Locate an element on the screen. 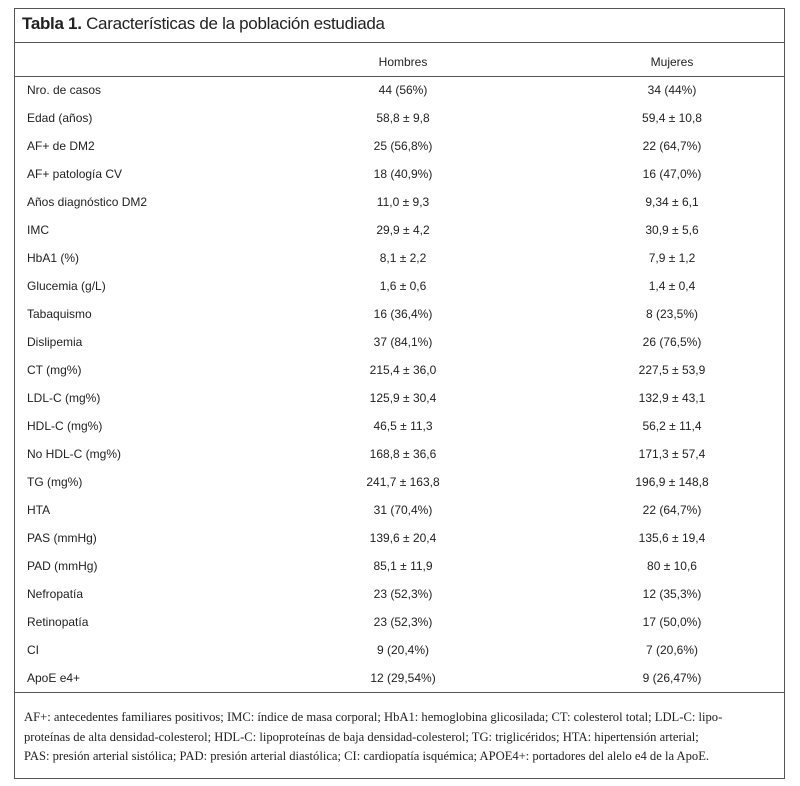 The width and height of the screenshot is (800, 786). cell-value: 16 (36,4%) is located at coordinates (403, 314).